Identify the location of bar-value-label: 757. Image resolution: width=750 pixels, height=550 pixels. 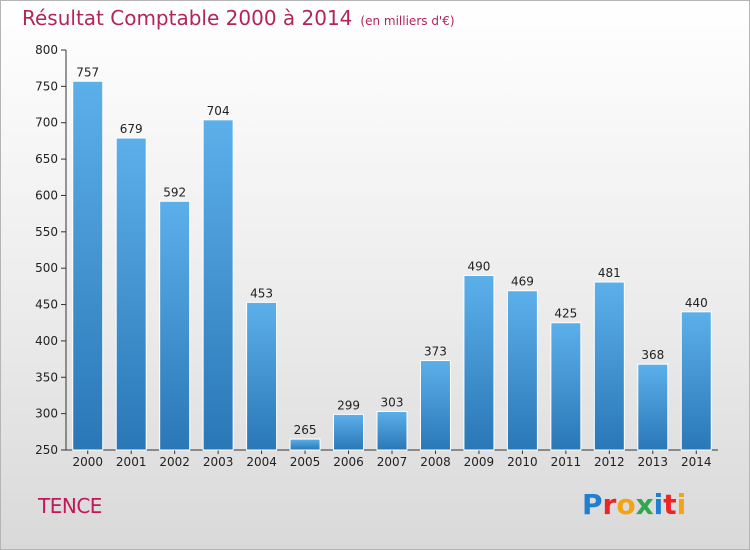
(87, 72).